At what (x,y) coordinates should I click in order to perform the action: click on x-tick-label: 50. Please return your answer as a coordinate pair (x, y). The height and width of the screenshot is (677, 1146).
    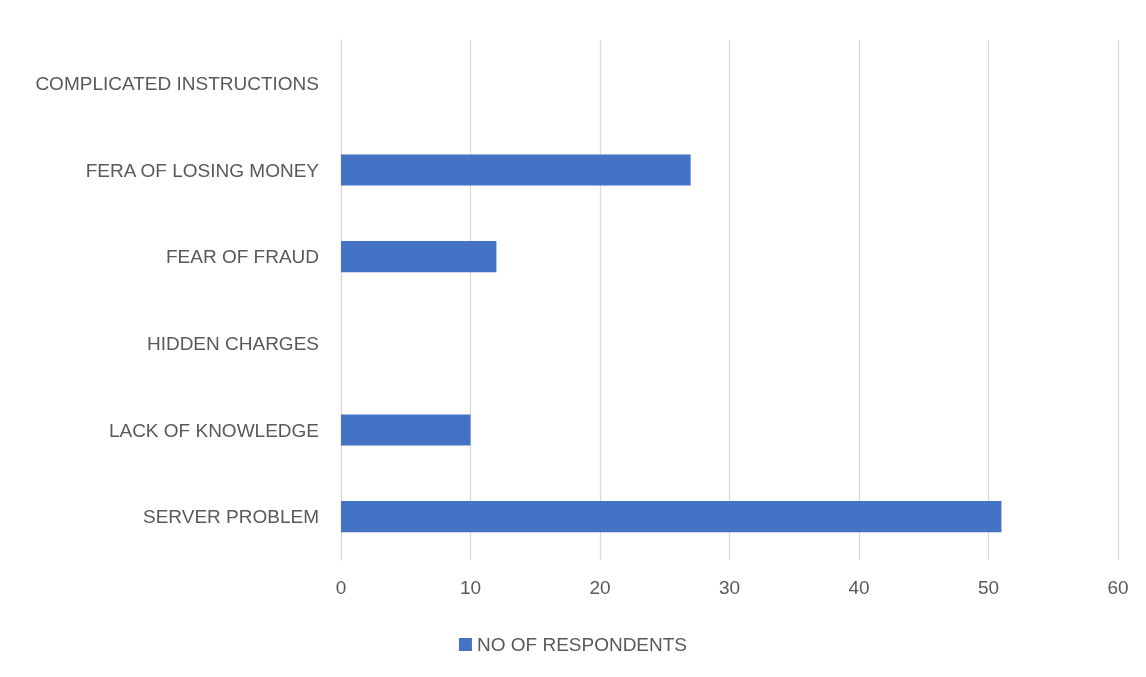
    Looking at the image, I should click on (988, 587).